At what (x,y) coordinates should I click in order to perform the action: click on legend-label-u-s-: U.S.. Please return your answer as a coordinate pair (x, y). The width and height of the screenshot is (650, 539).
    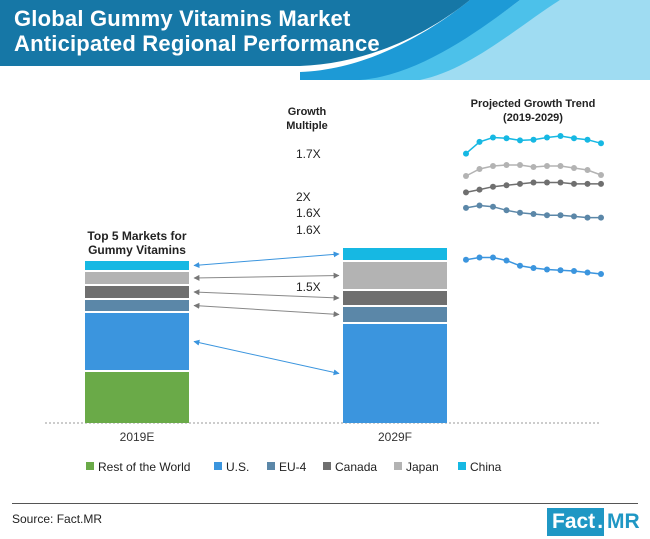
    Looking at the image, I should click on (237, 467).